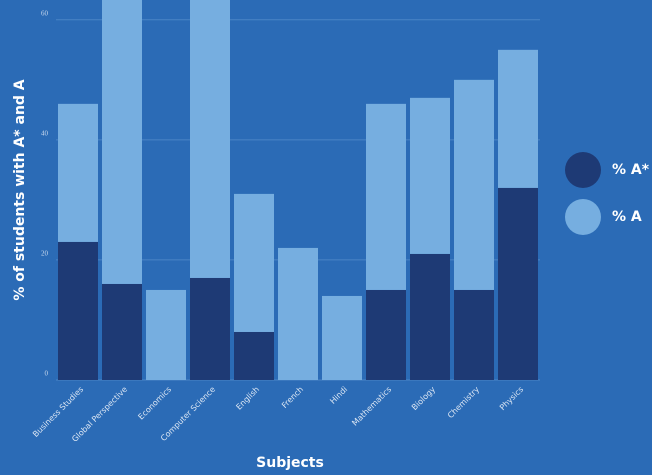 Image resolution: width=652 pixels, height=475 pixels. What do you see at coordinates (631, 170) in the screenshot?
I see `legend-label: % A*` at bounding box center [631, 170].